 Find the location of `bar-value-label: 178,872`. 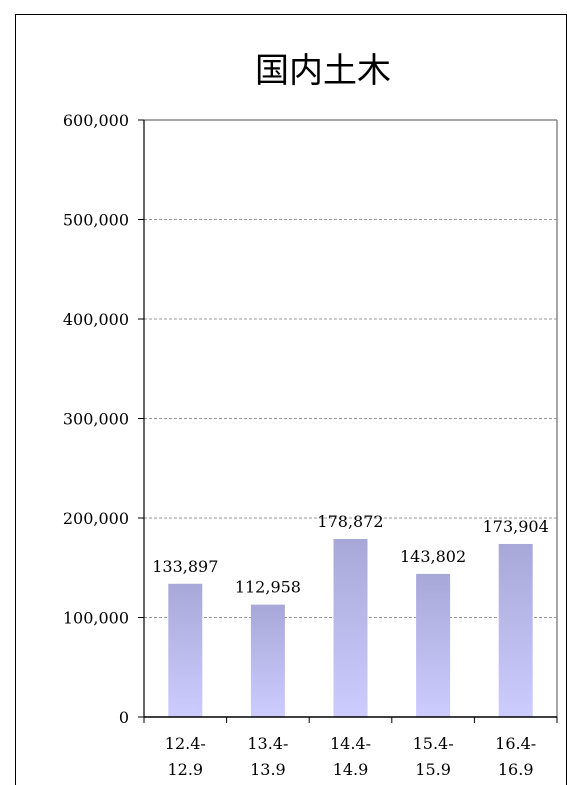

bar-value-label: 178,872 is located at coordinates (350, 521).